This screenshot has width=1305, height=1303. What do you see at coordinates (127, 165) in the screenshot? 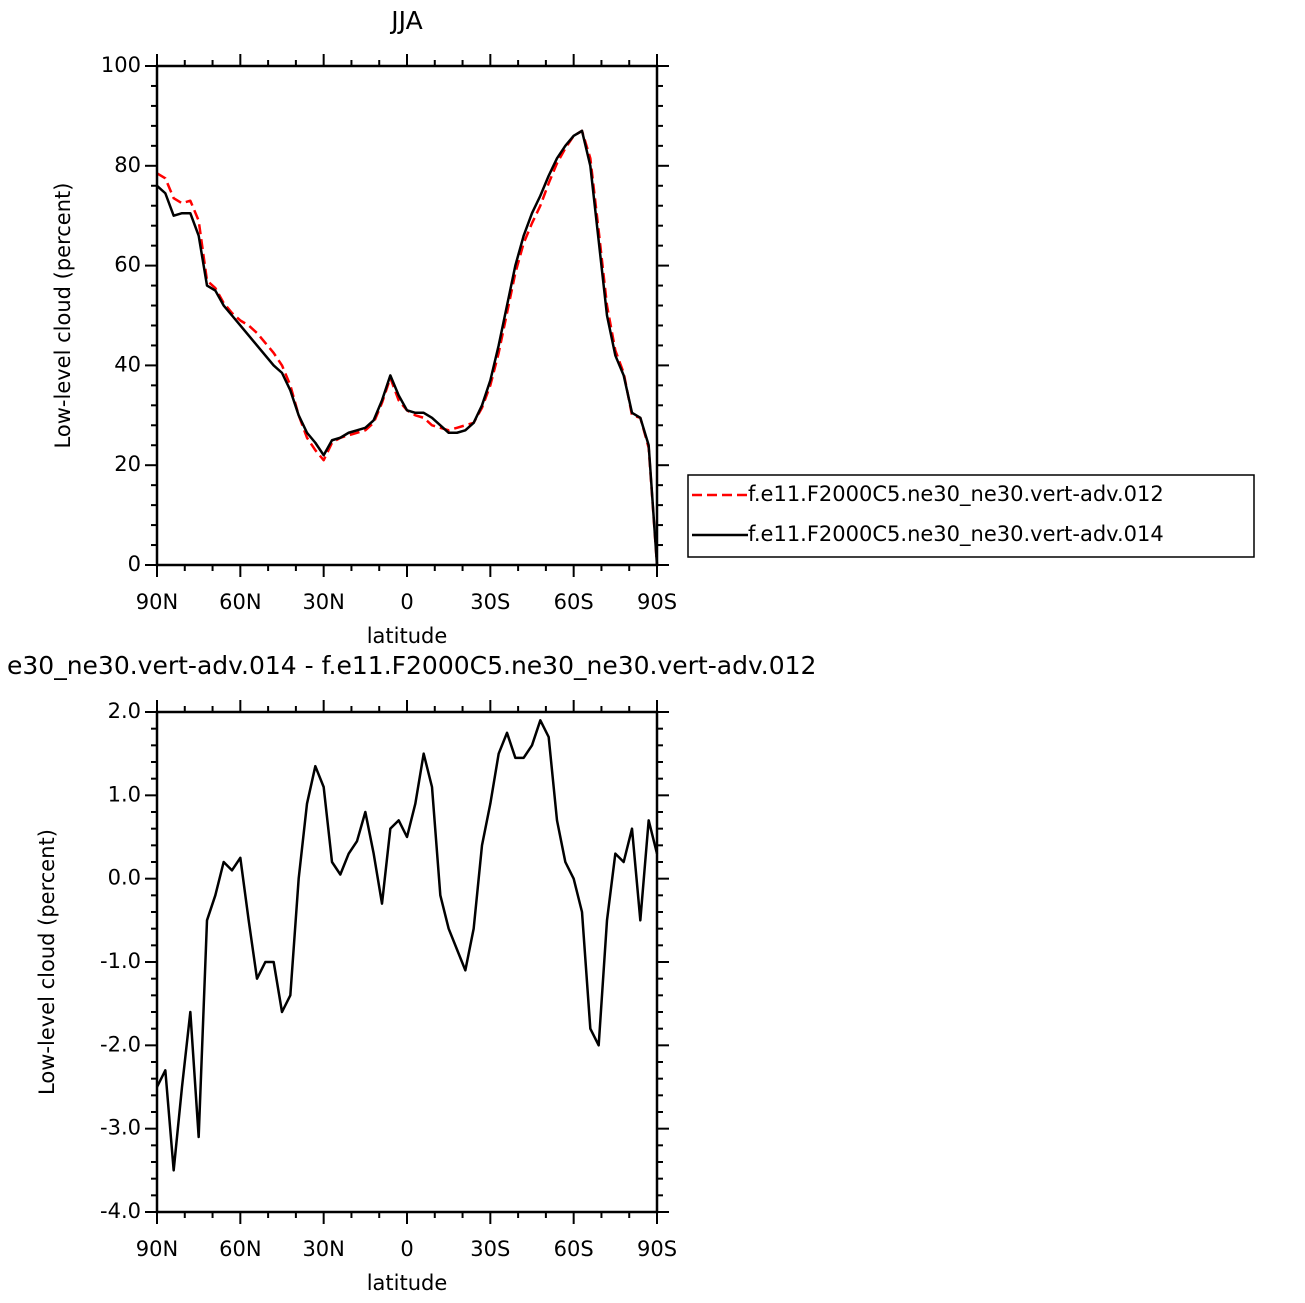
I see `y-tick-label: 80` at bounding box center [127, 165].